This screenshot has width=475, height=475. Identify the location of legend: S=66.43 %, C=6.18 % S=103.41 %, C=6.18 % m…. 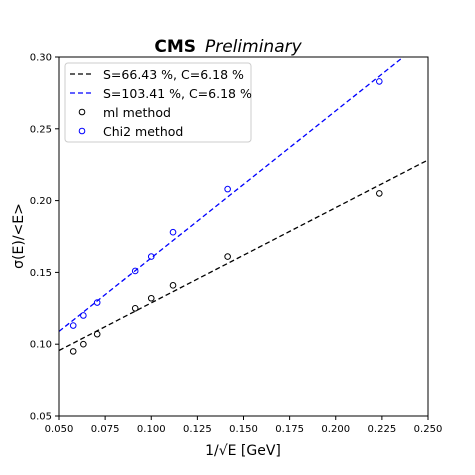
(158, 102).